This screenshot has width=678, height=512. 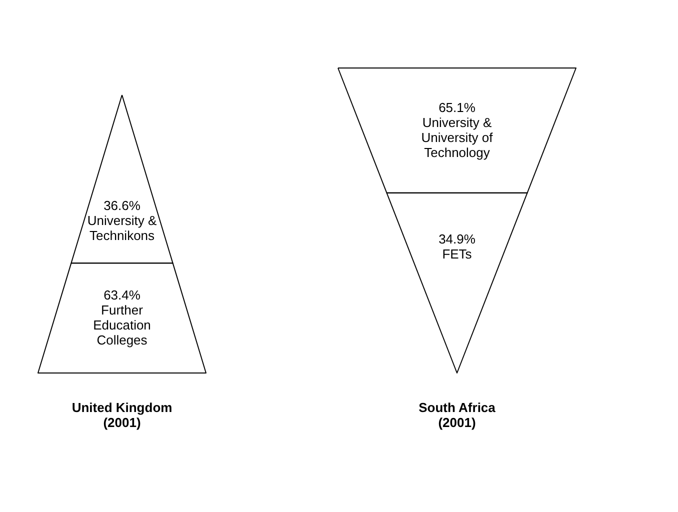 I want to click on data-label: 36.6%, so click(x=122, y=206).